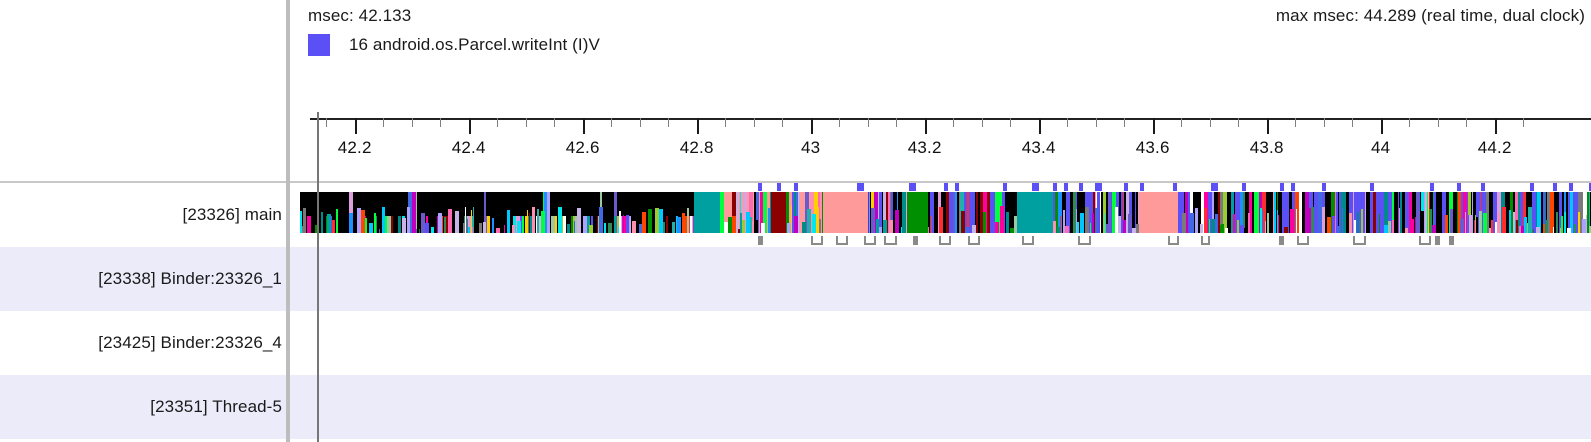  I want to click on thread-row: [23351] Thread-5, so click(795, 407).